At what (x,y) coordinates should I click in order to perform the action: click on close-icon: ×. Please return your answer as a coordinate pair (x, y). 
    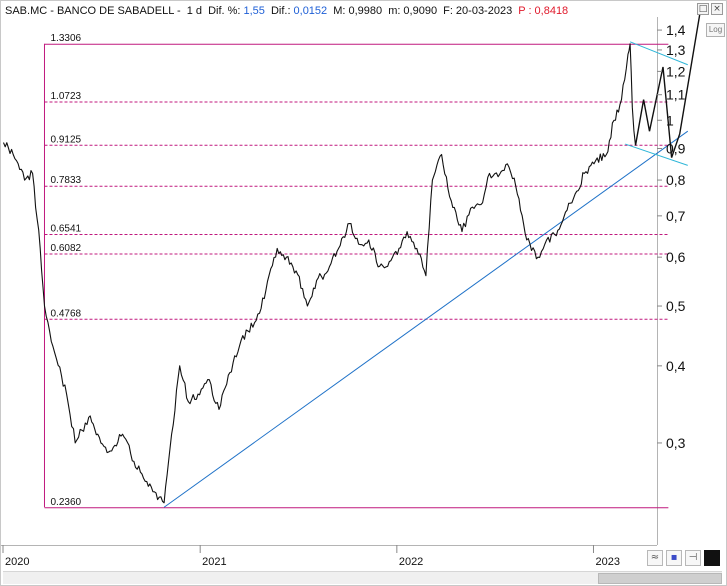
    Looking at the image, I should click on (717, 9).